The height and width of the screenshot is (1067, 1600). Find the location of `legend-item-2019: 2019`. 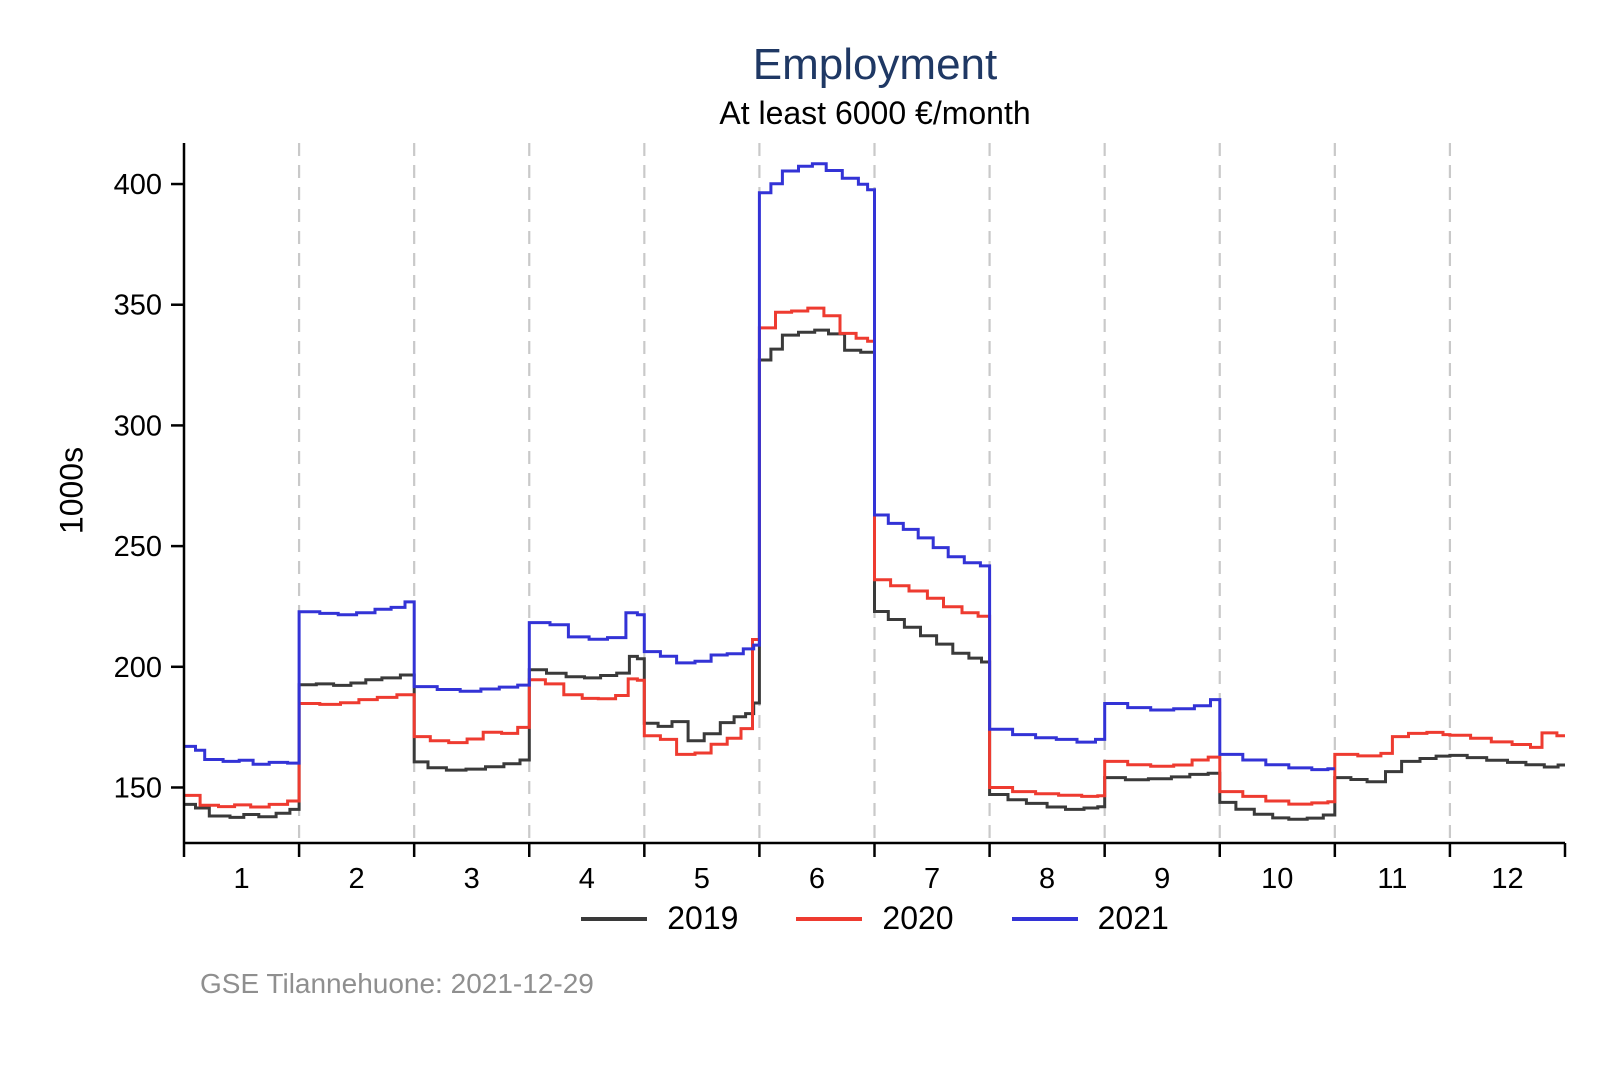

legend-item-2019: 2019 is located at coordinates (659, 918).